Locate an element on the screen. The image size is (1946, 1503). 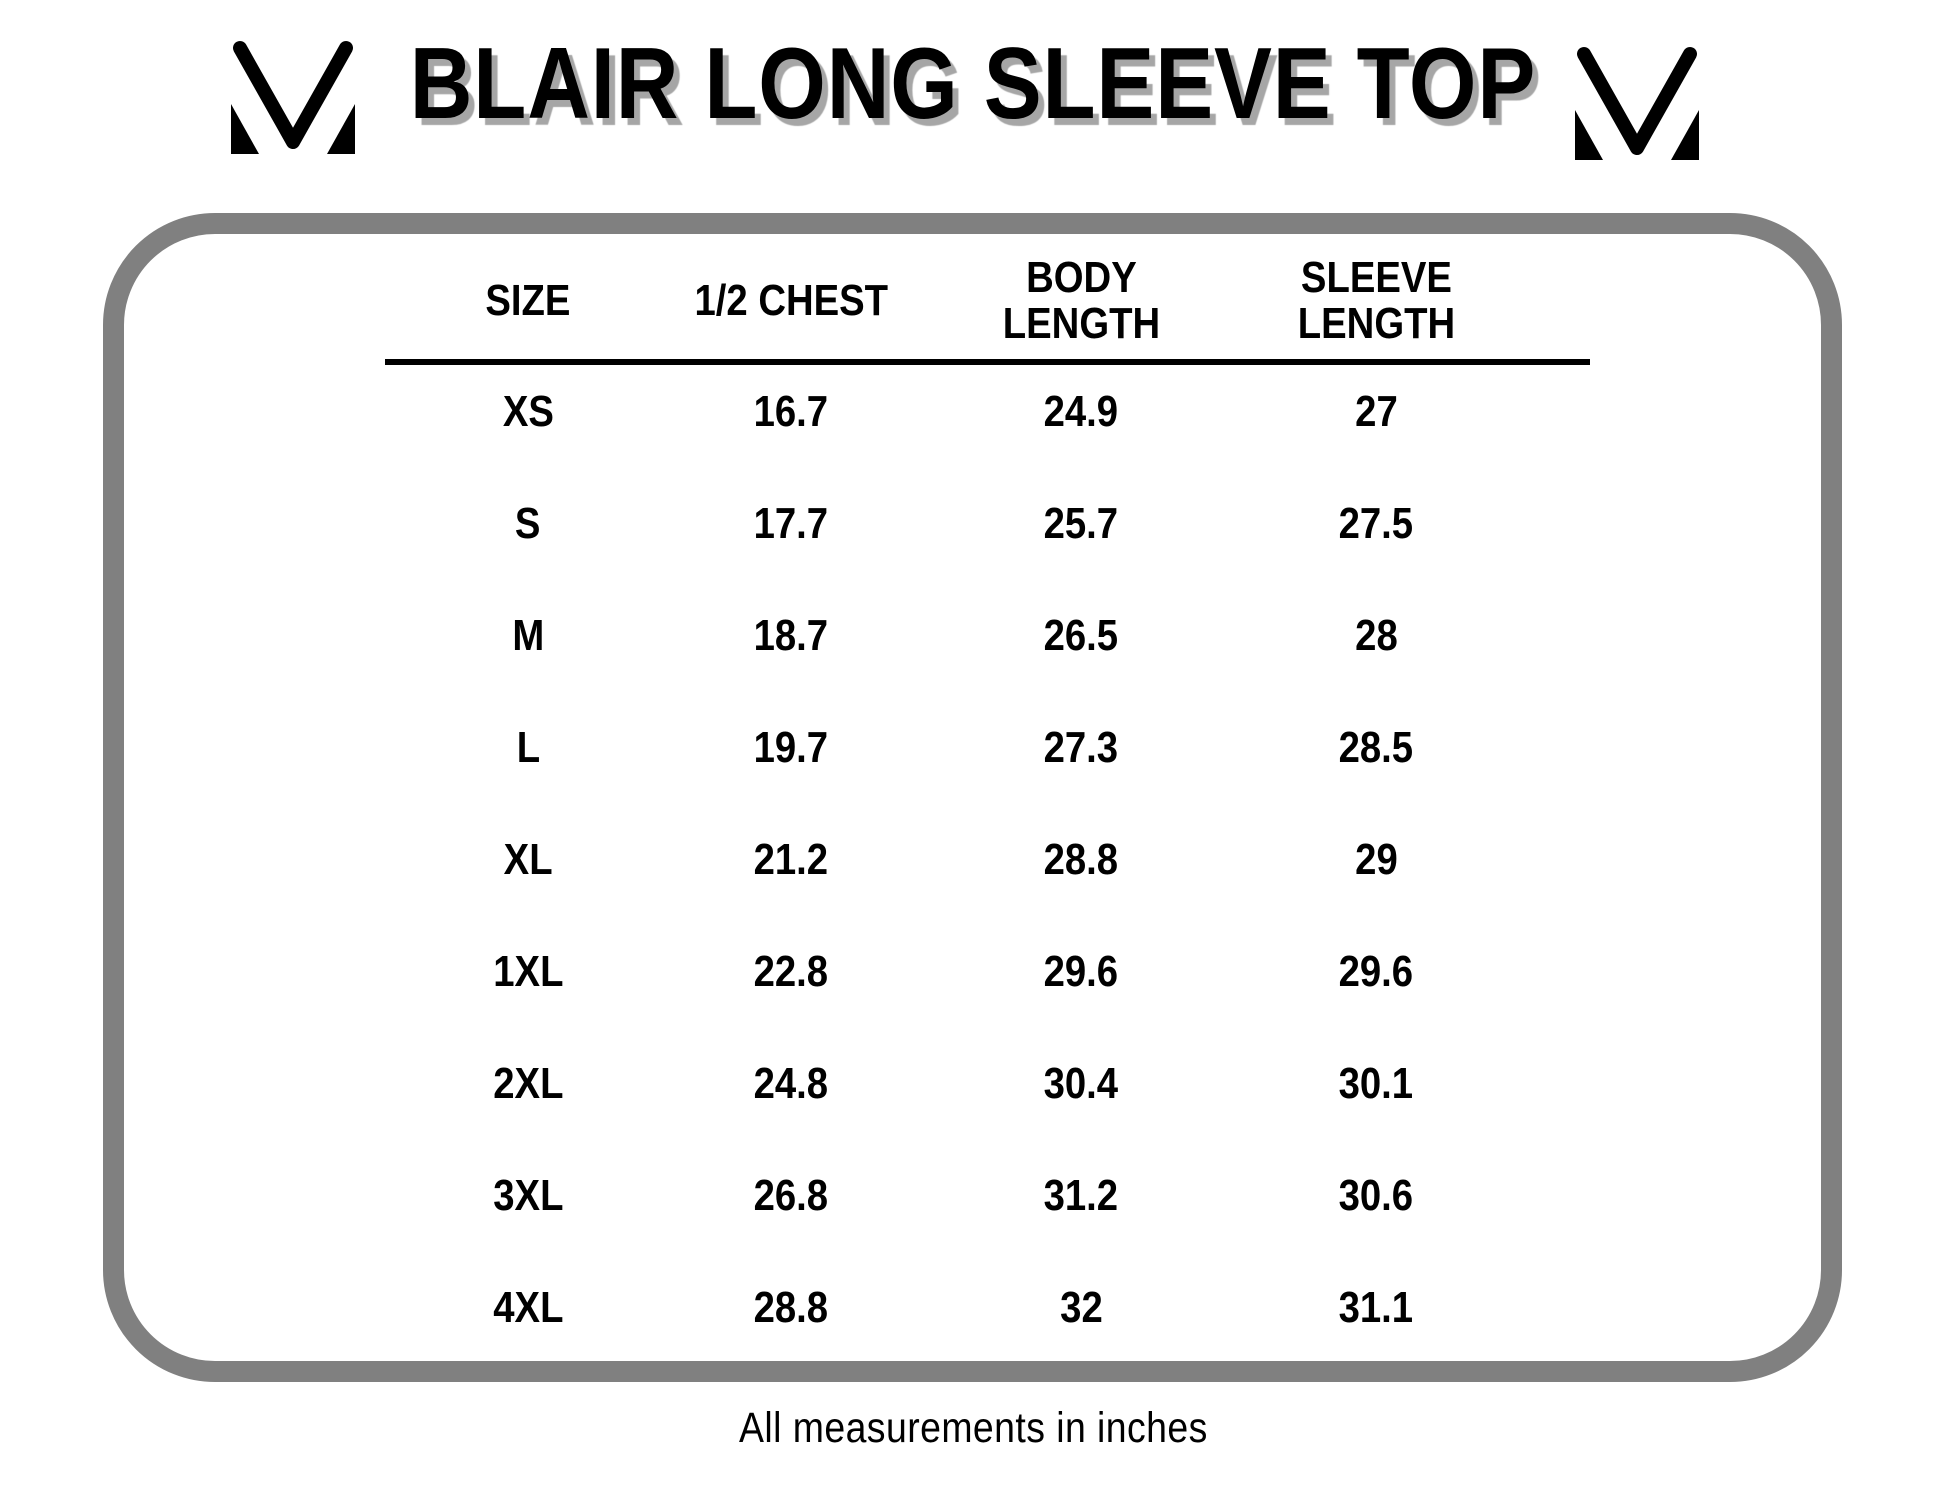
header-cell: BODY LENGTH is located at coordinates (1081, 300).